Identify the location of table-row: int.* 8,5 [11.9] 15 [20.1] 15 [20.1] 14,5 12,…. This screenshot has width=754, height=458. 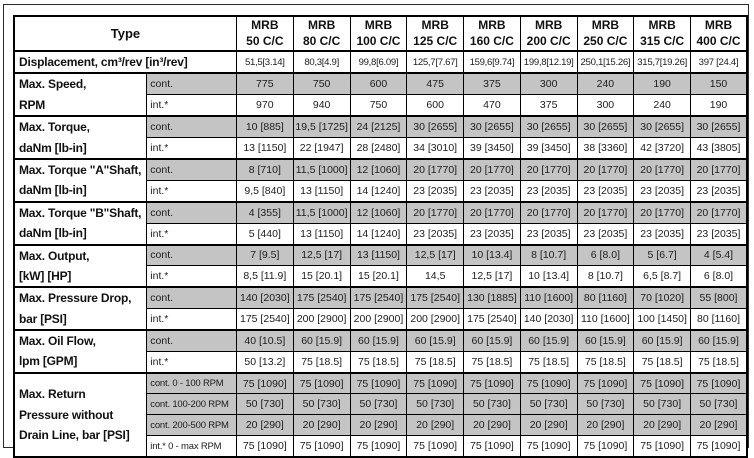
(381, 276).